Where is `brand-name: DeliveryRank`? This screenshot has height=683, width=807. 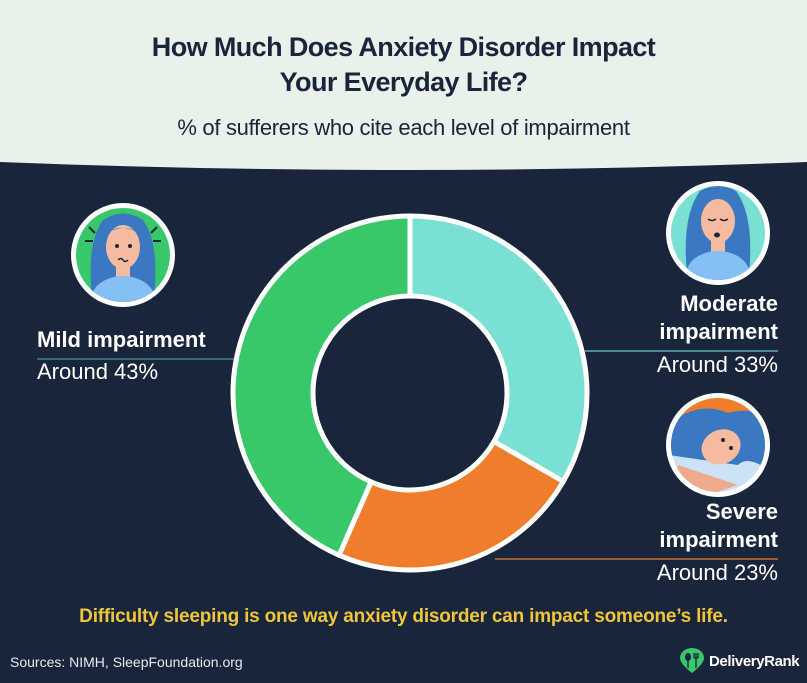 brand-name: DeliveryRank is located at coordinates (754, 661).